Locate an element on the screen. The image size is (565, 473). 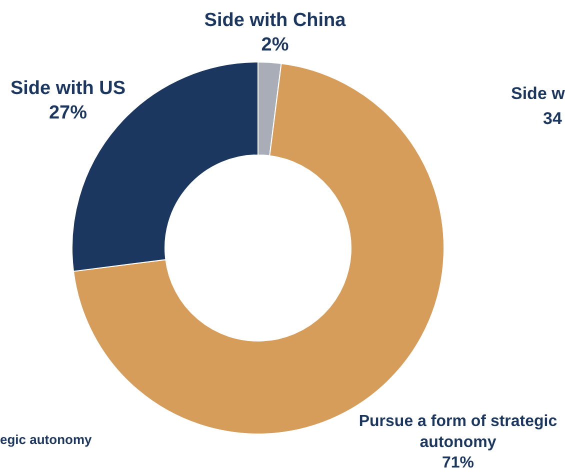
slice-label: Side with China is located at coordinates (275, 20).